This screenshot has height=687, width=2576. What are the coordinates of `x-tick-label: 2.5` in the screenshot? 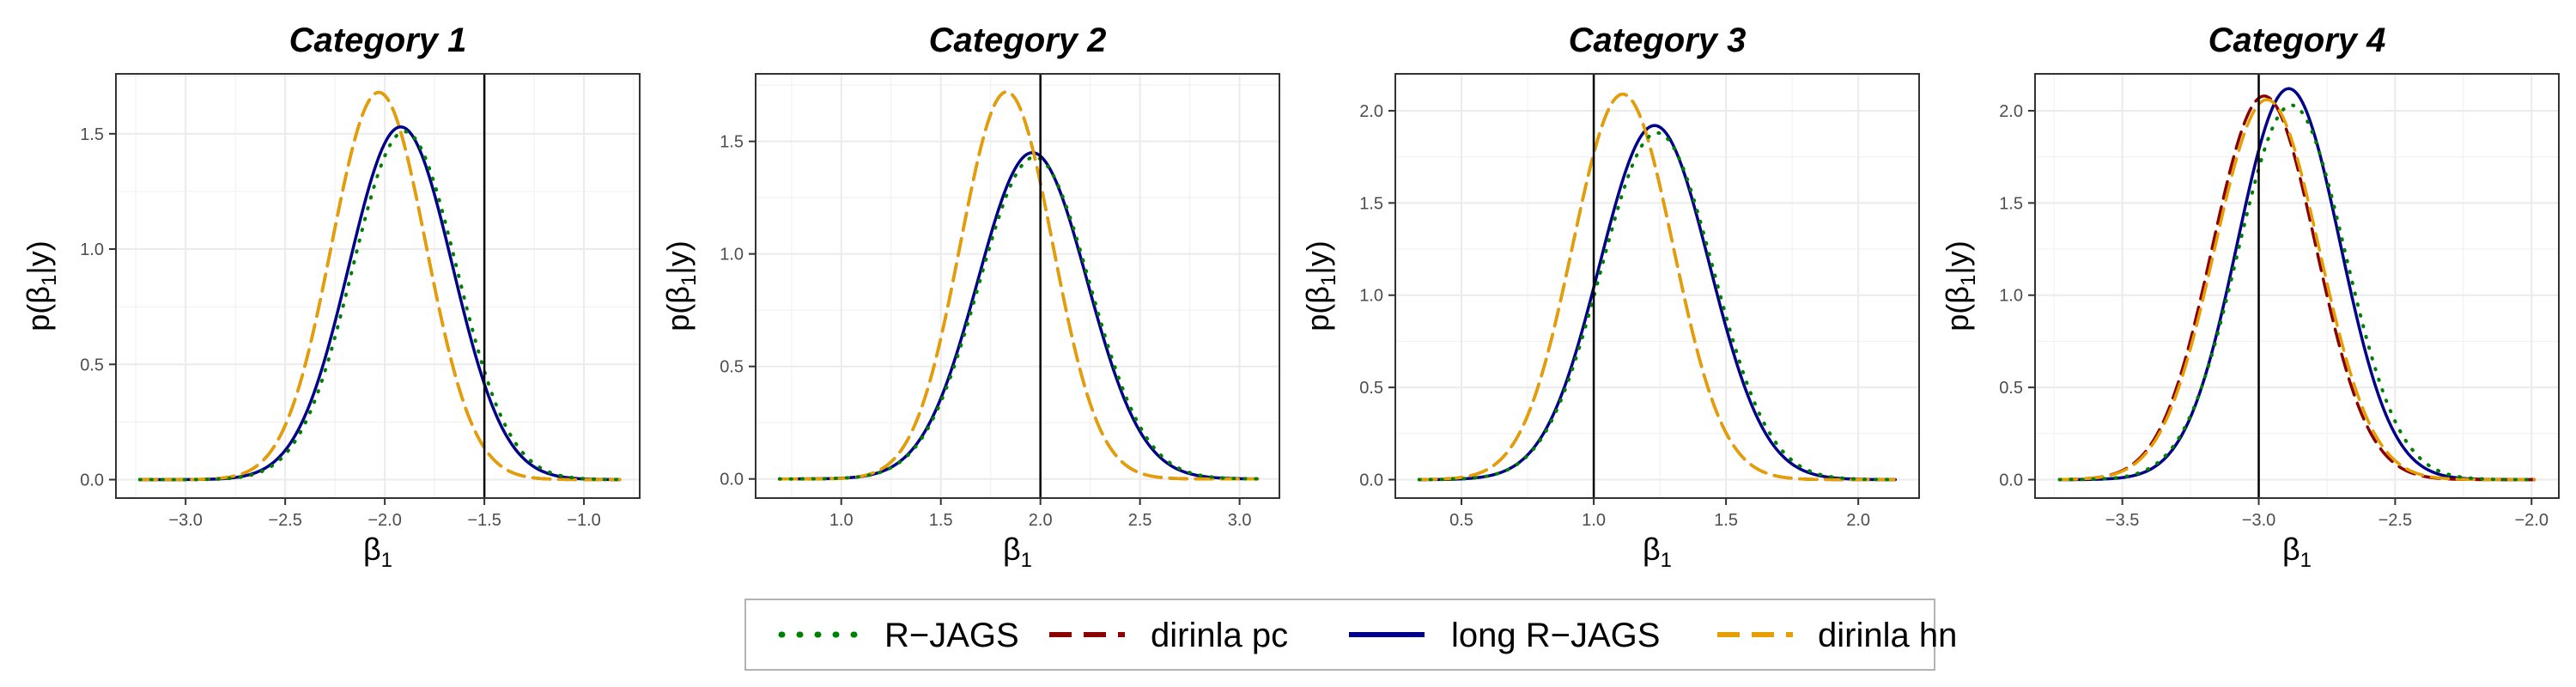 It's located at (1140, 520).